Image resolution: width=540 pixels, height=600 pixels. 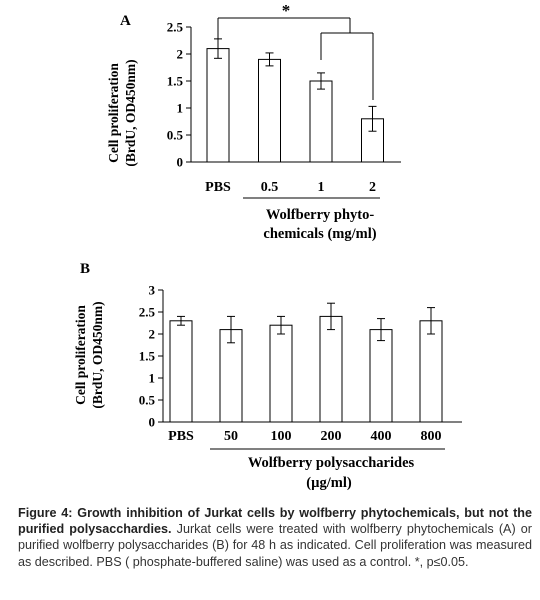 I want to click on a-category-label: PBS, so click(x=218, y=187).